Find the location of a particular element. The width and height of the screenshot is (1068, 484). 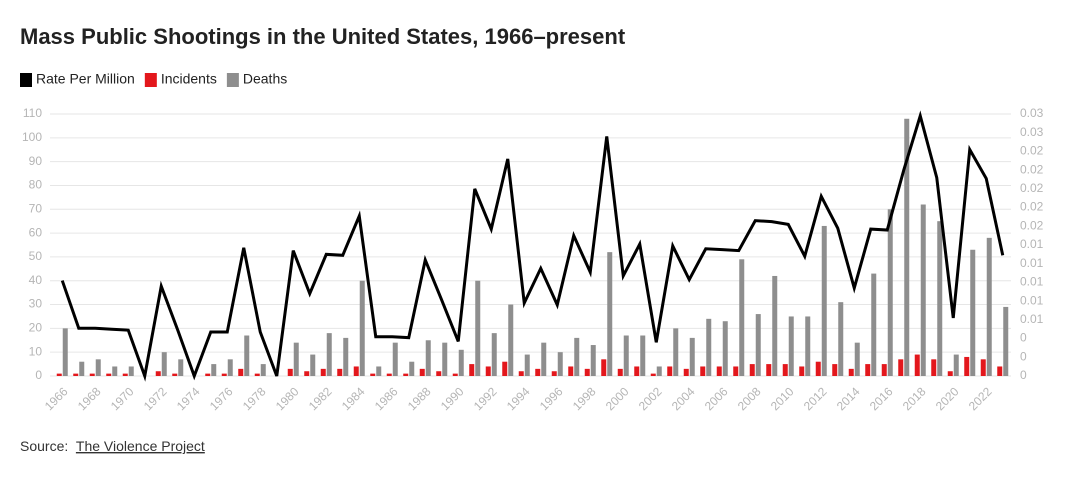

y-tick-label: 100 is located at coordinates (32, 137).